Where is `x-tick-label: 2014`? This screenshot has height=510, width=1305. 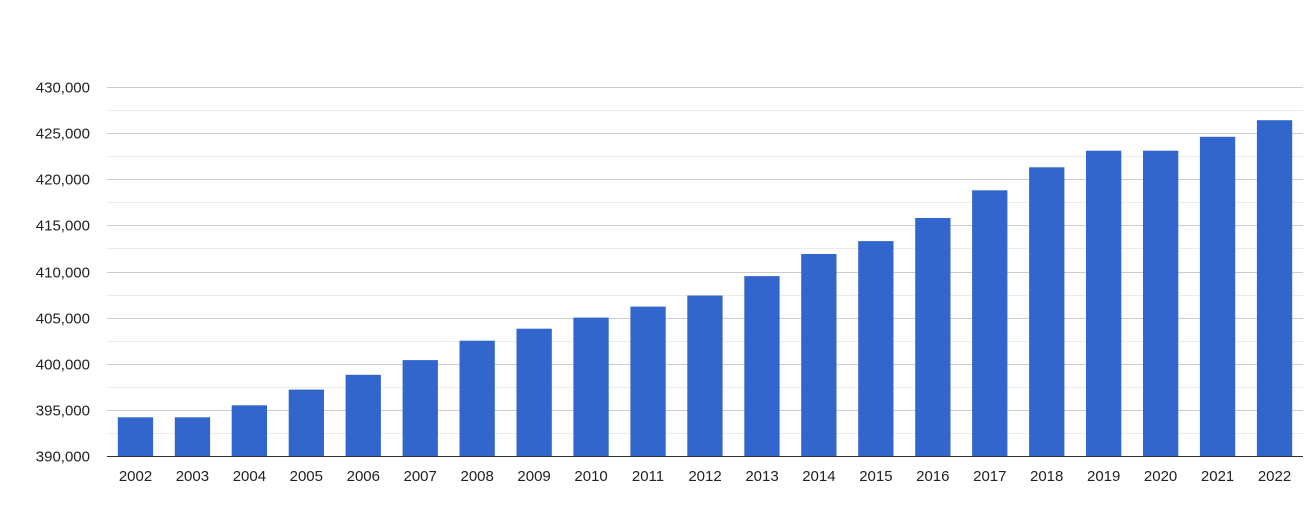
x-tick-label: 2014 is located at coordinates (818, 476).